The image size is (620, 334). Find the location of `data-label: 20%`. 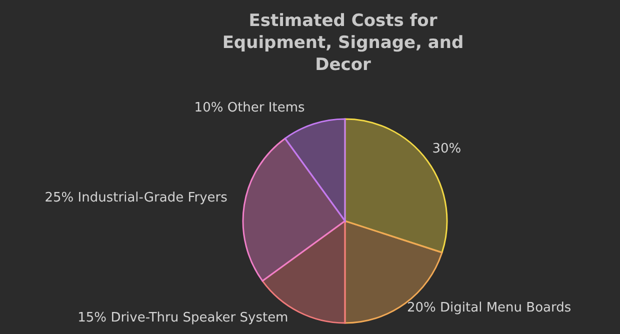

data-label: 20% is located at coordinates (421, 308).